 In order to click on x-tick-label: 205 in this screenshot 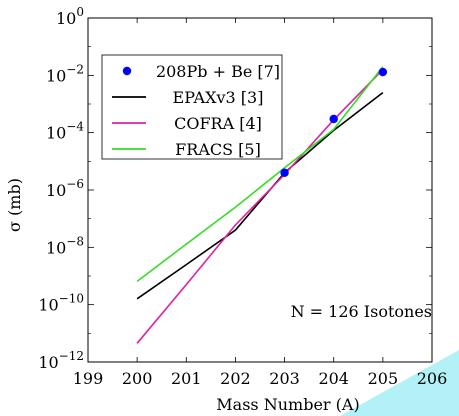, I will do `click(383, 378)`.